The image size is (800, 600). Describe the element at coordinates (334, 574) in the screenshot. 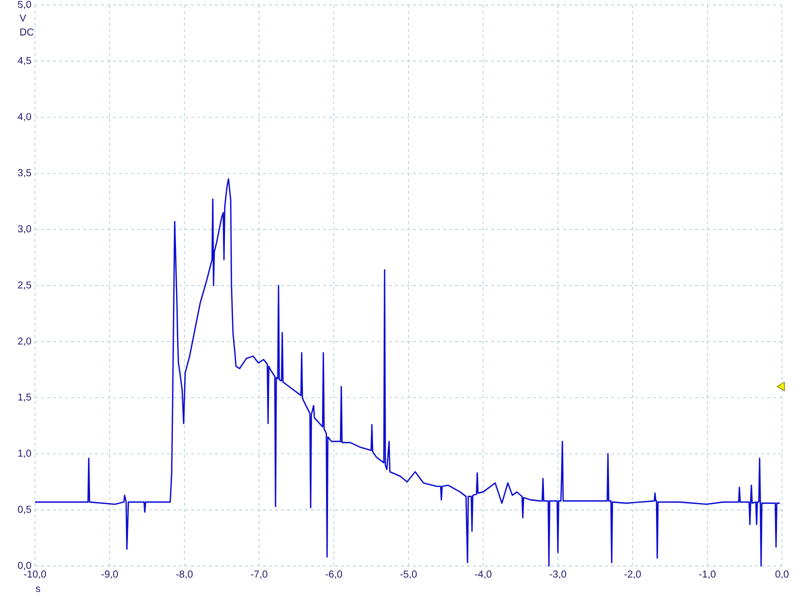

I see `x-tick-label: -6,0` at that location.